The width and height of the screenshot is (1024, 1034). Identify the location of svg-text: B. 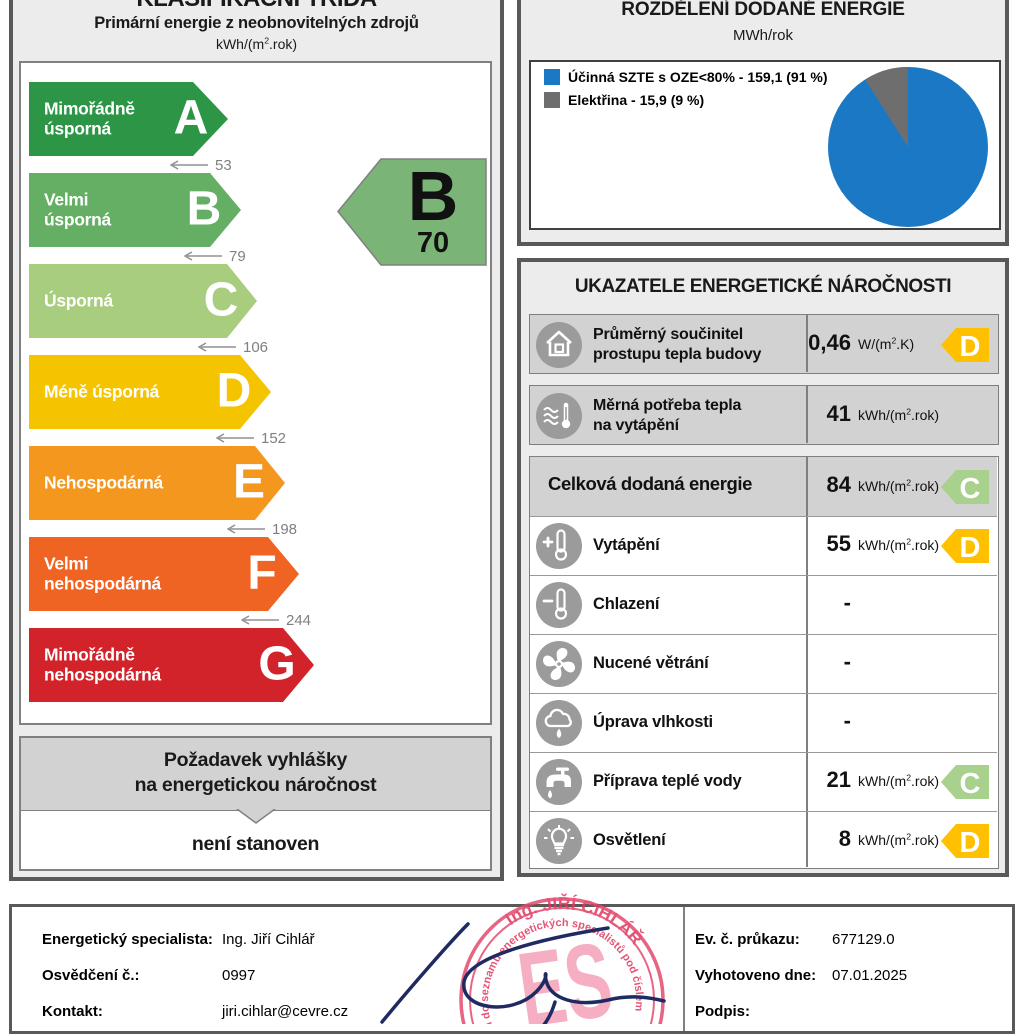
(433, 196).